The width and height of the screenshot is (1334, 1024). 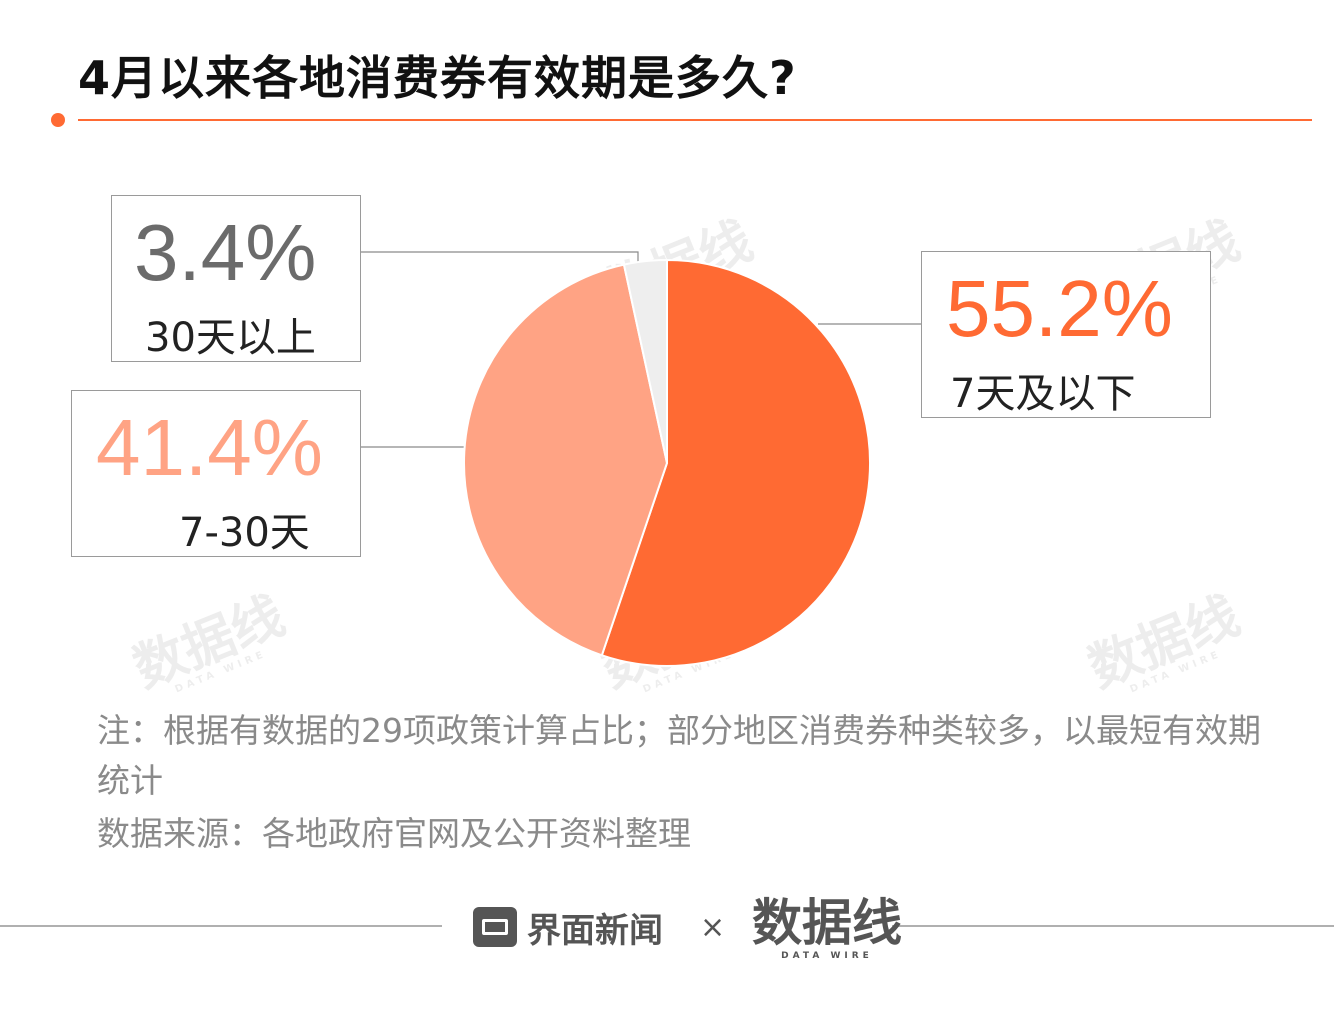 What do you see at coordinates (500, 258) in the screenshot?
I see `leader-30-plus` at bounding box center [500, 258].